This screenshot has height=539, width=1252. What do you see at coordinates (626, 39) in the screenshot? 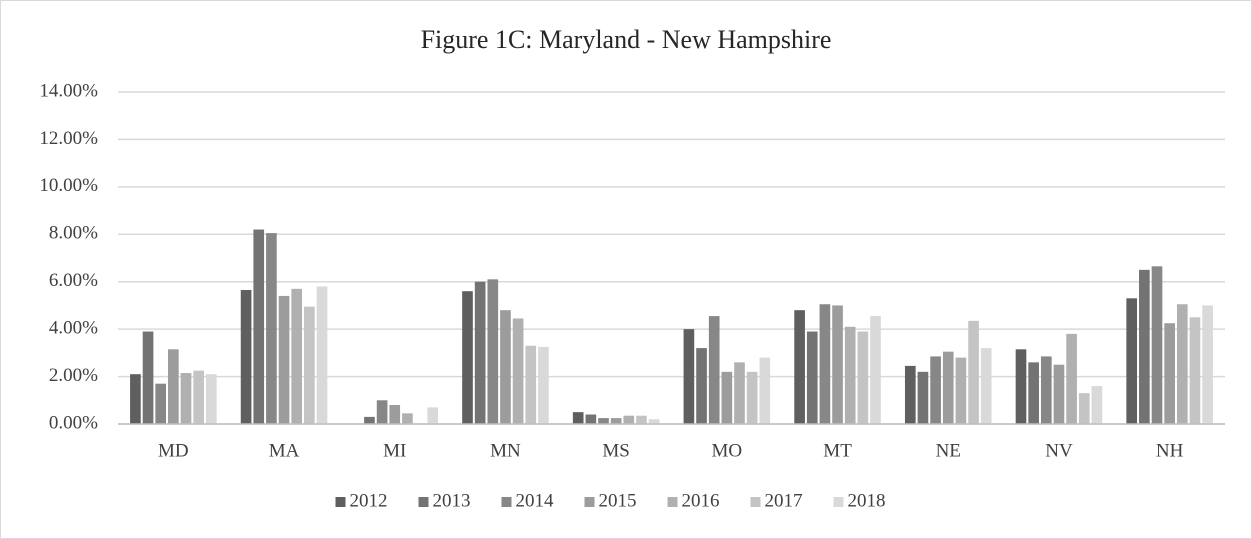
I see `chart-title: Figure 1C: Maryland - New Hampshire` at bounding box center [626, 39].